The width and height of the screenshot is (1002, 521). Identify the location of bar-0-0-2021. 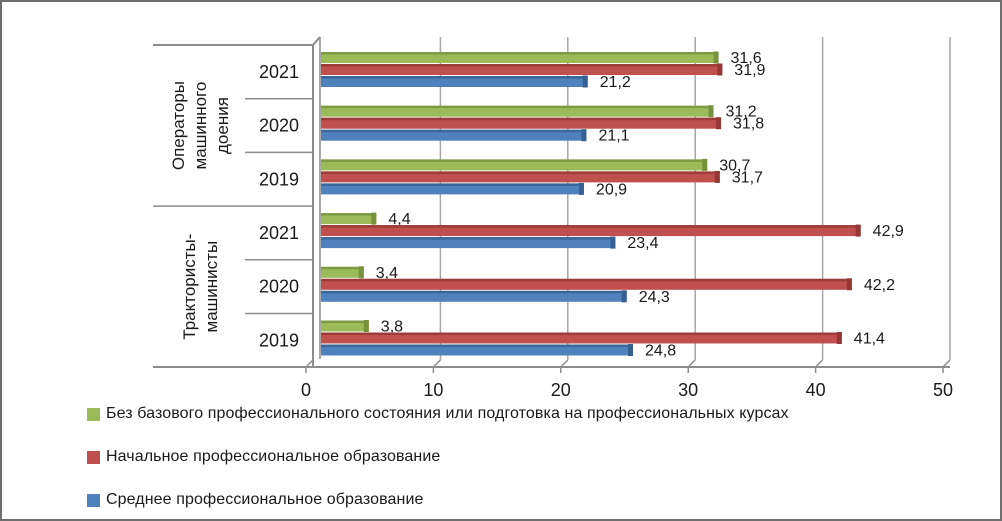
(520, 57).